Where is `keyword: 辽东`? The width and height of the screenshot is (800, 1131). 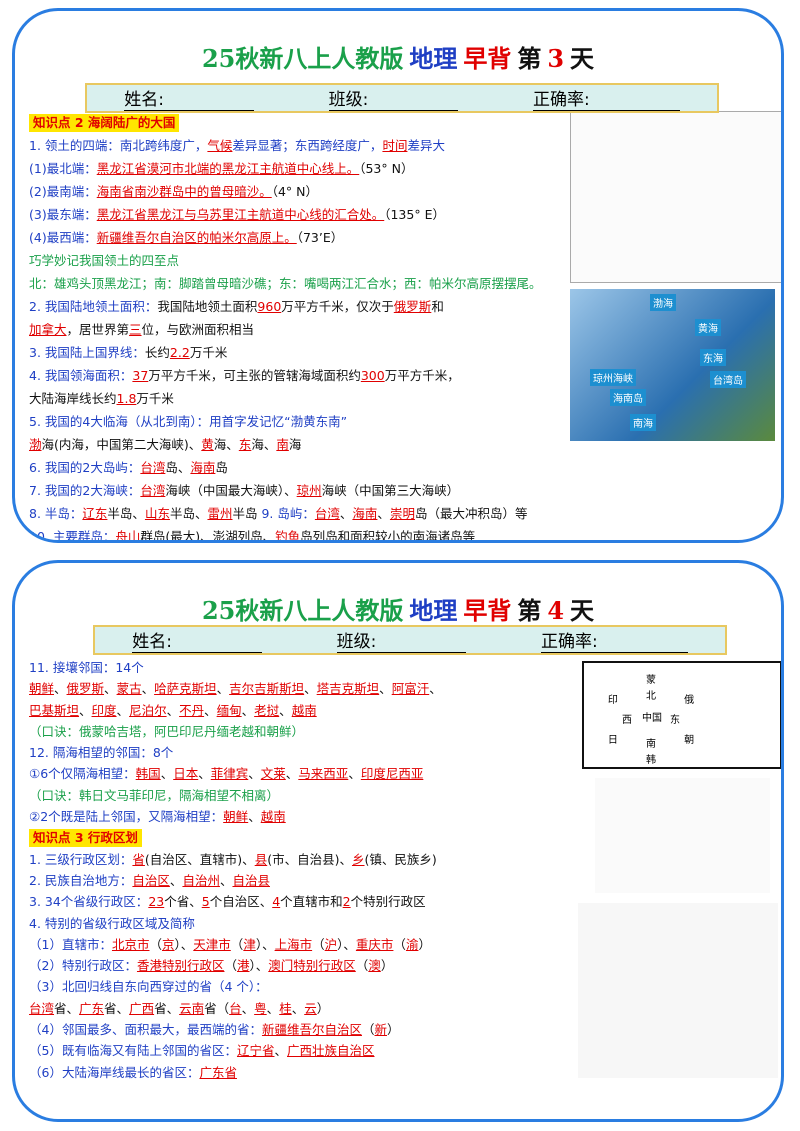 keyword: 辽东 is located at coordinates (95, 513).